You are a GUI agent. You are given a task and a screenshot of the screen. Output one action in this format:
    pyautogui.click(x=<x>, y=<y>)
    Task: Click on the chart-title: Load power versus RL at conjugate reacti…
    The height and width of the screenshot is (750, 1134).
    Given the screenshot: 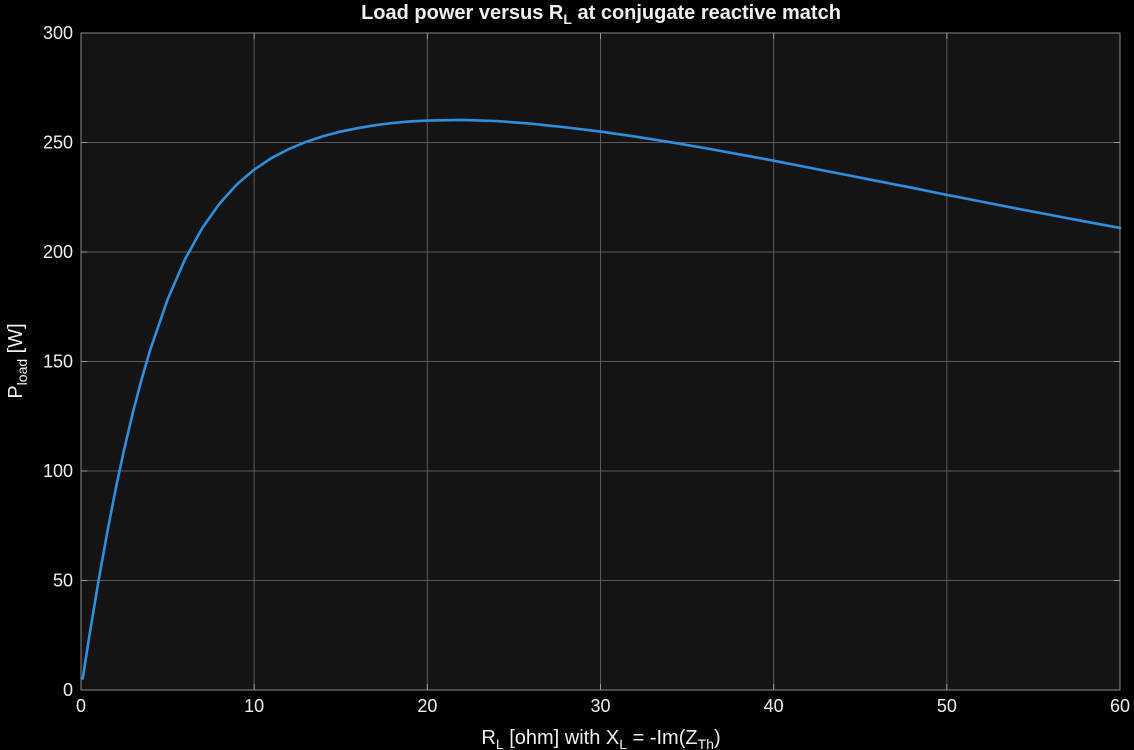 What is the action you would take?
    pyautogui.click(x=601, y=14)
    